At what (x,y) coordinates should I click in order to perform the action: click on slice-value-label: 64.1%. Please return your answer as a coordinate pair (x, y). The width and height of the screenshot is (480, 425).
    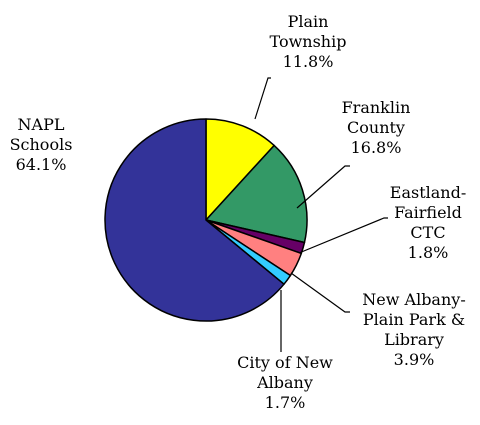
    Looking at the image, I should click on (41, 164).